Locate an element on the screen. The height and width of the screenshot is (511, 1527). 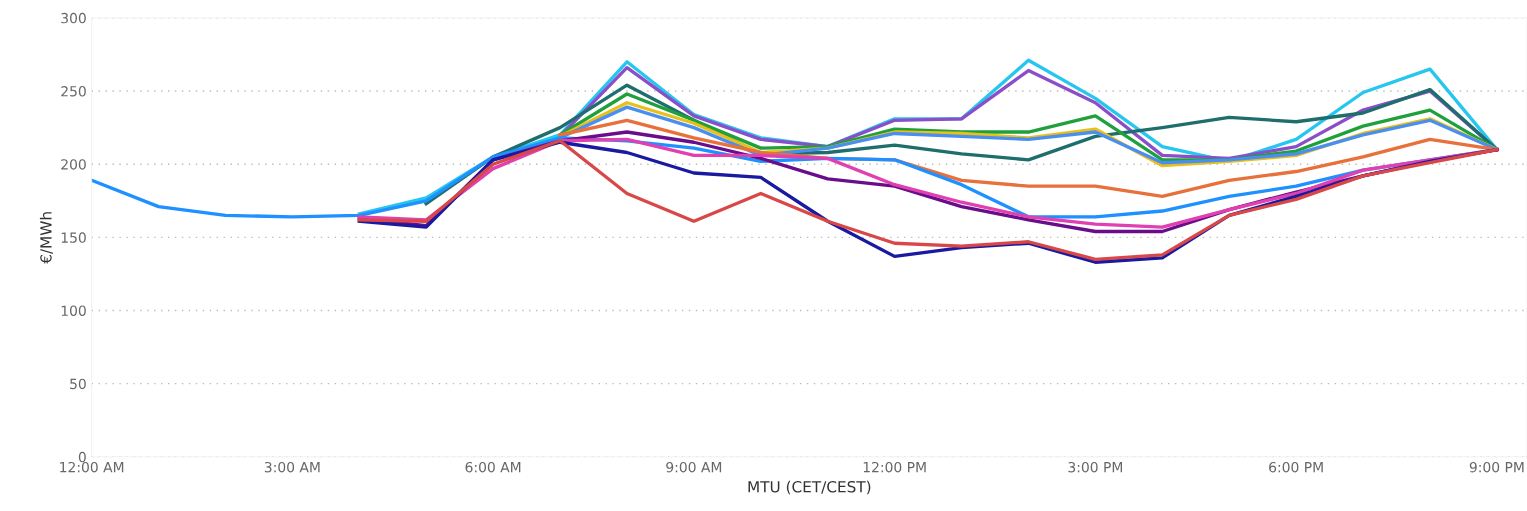
y-tick-label: 50 is located at coordinates (78, 384).